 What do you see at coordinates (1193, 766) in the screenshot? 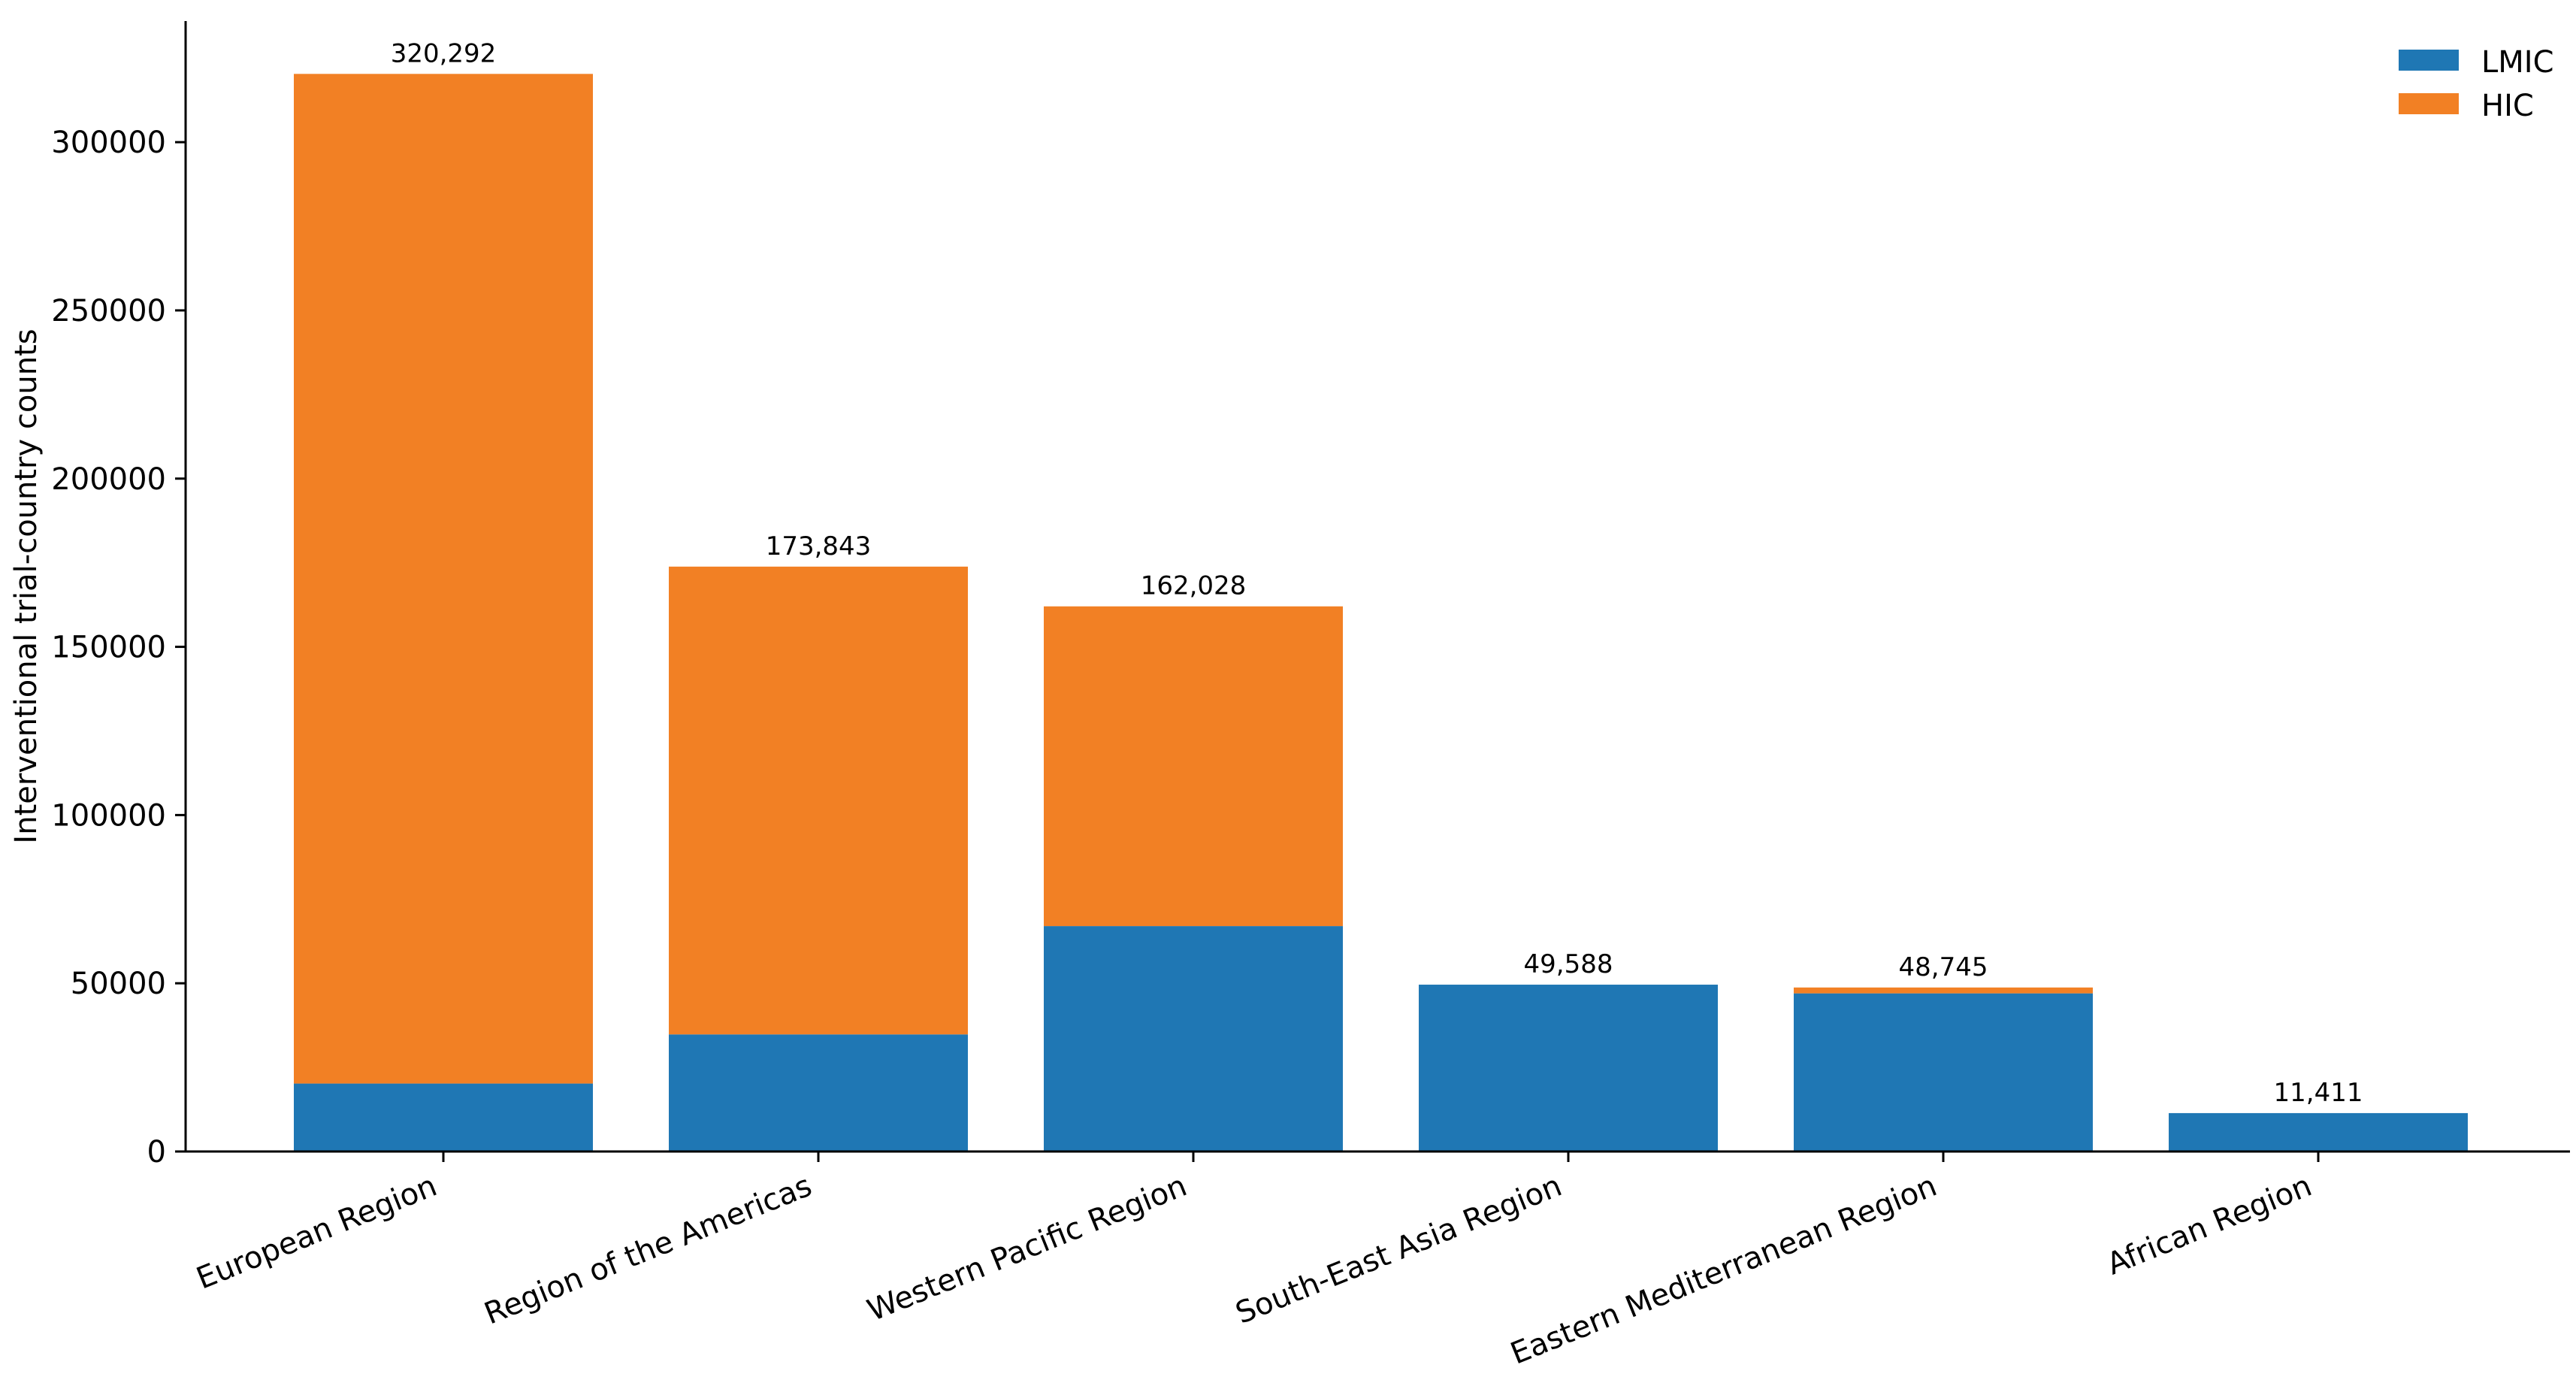
I see `bar-hic-western-pacific-region` at bounding box center [1193, 766].